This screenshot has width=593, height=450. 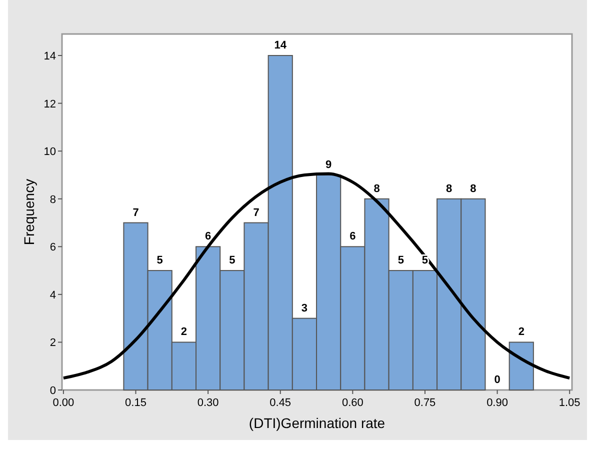 I want to click on x-tick-label: 1.05, so click(x=569, y=403).